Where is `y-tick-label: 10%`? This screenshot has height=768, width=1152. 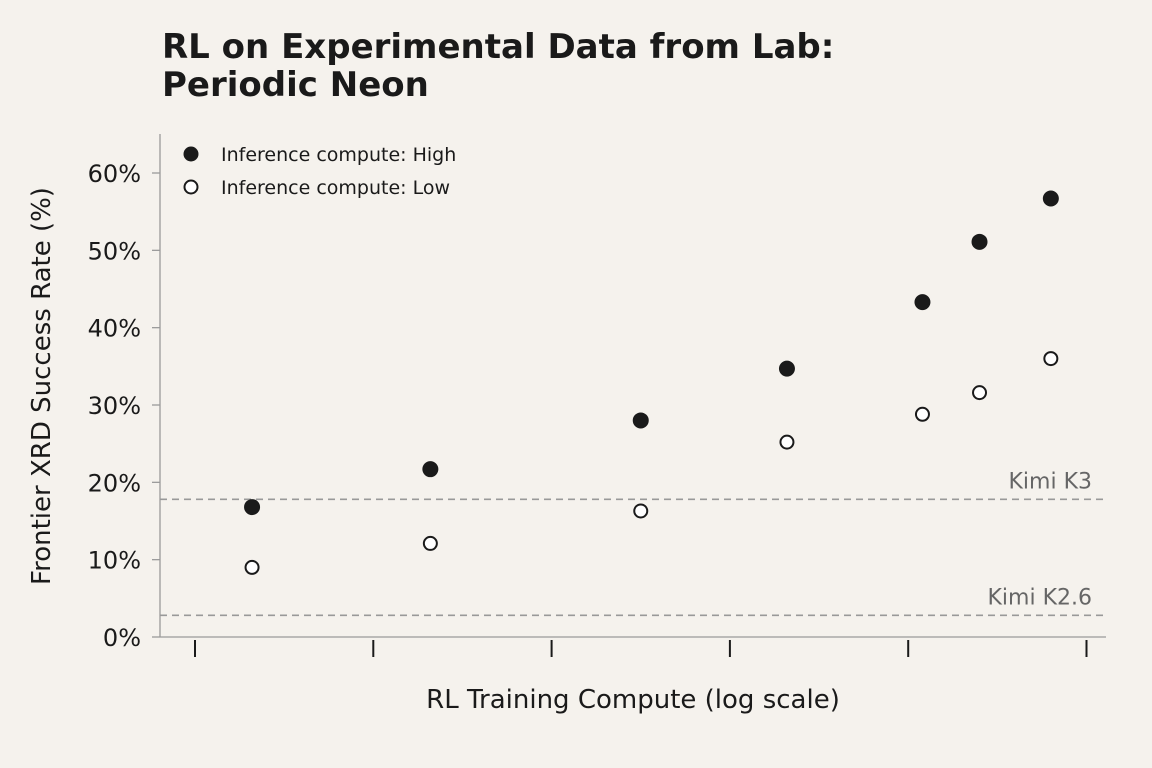 y-tick-label: 10% is located at coordinates (114, 561).